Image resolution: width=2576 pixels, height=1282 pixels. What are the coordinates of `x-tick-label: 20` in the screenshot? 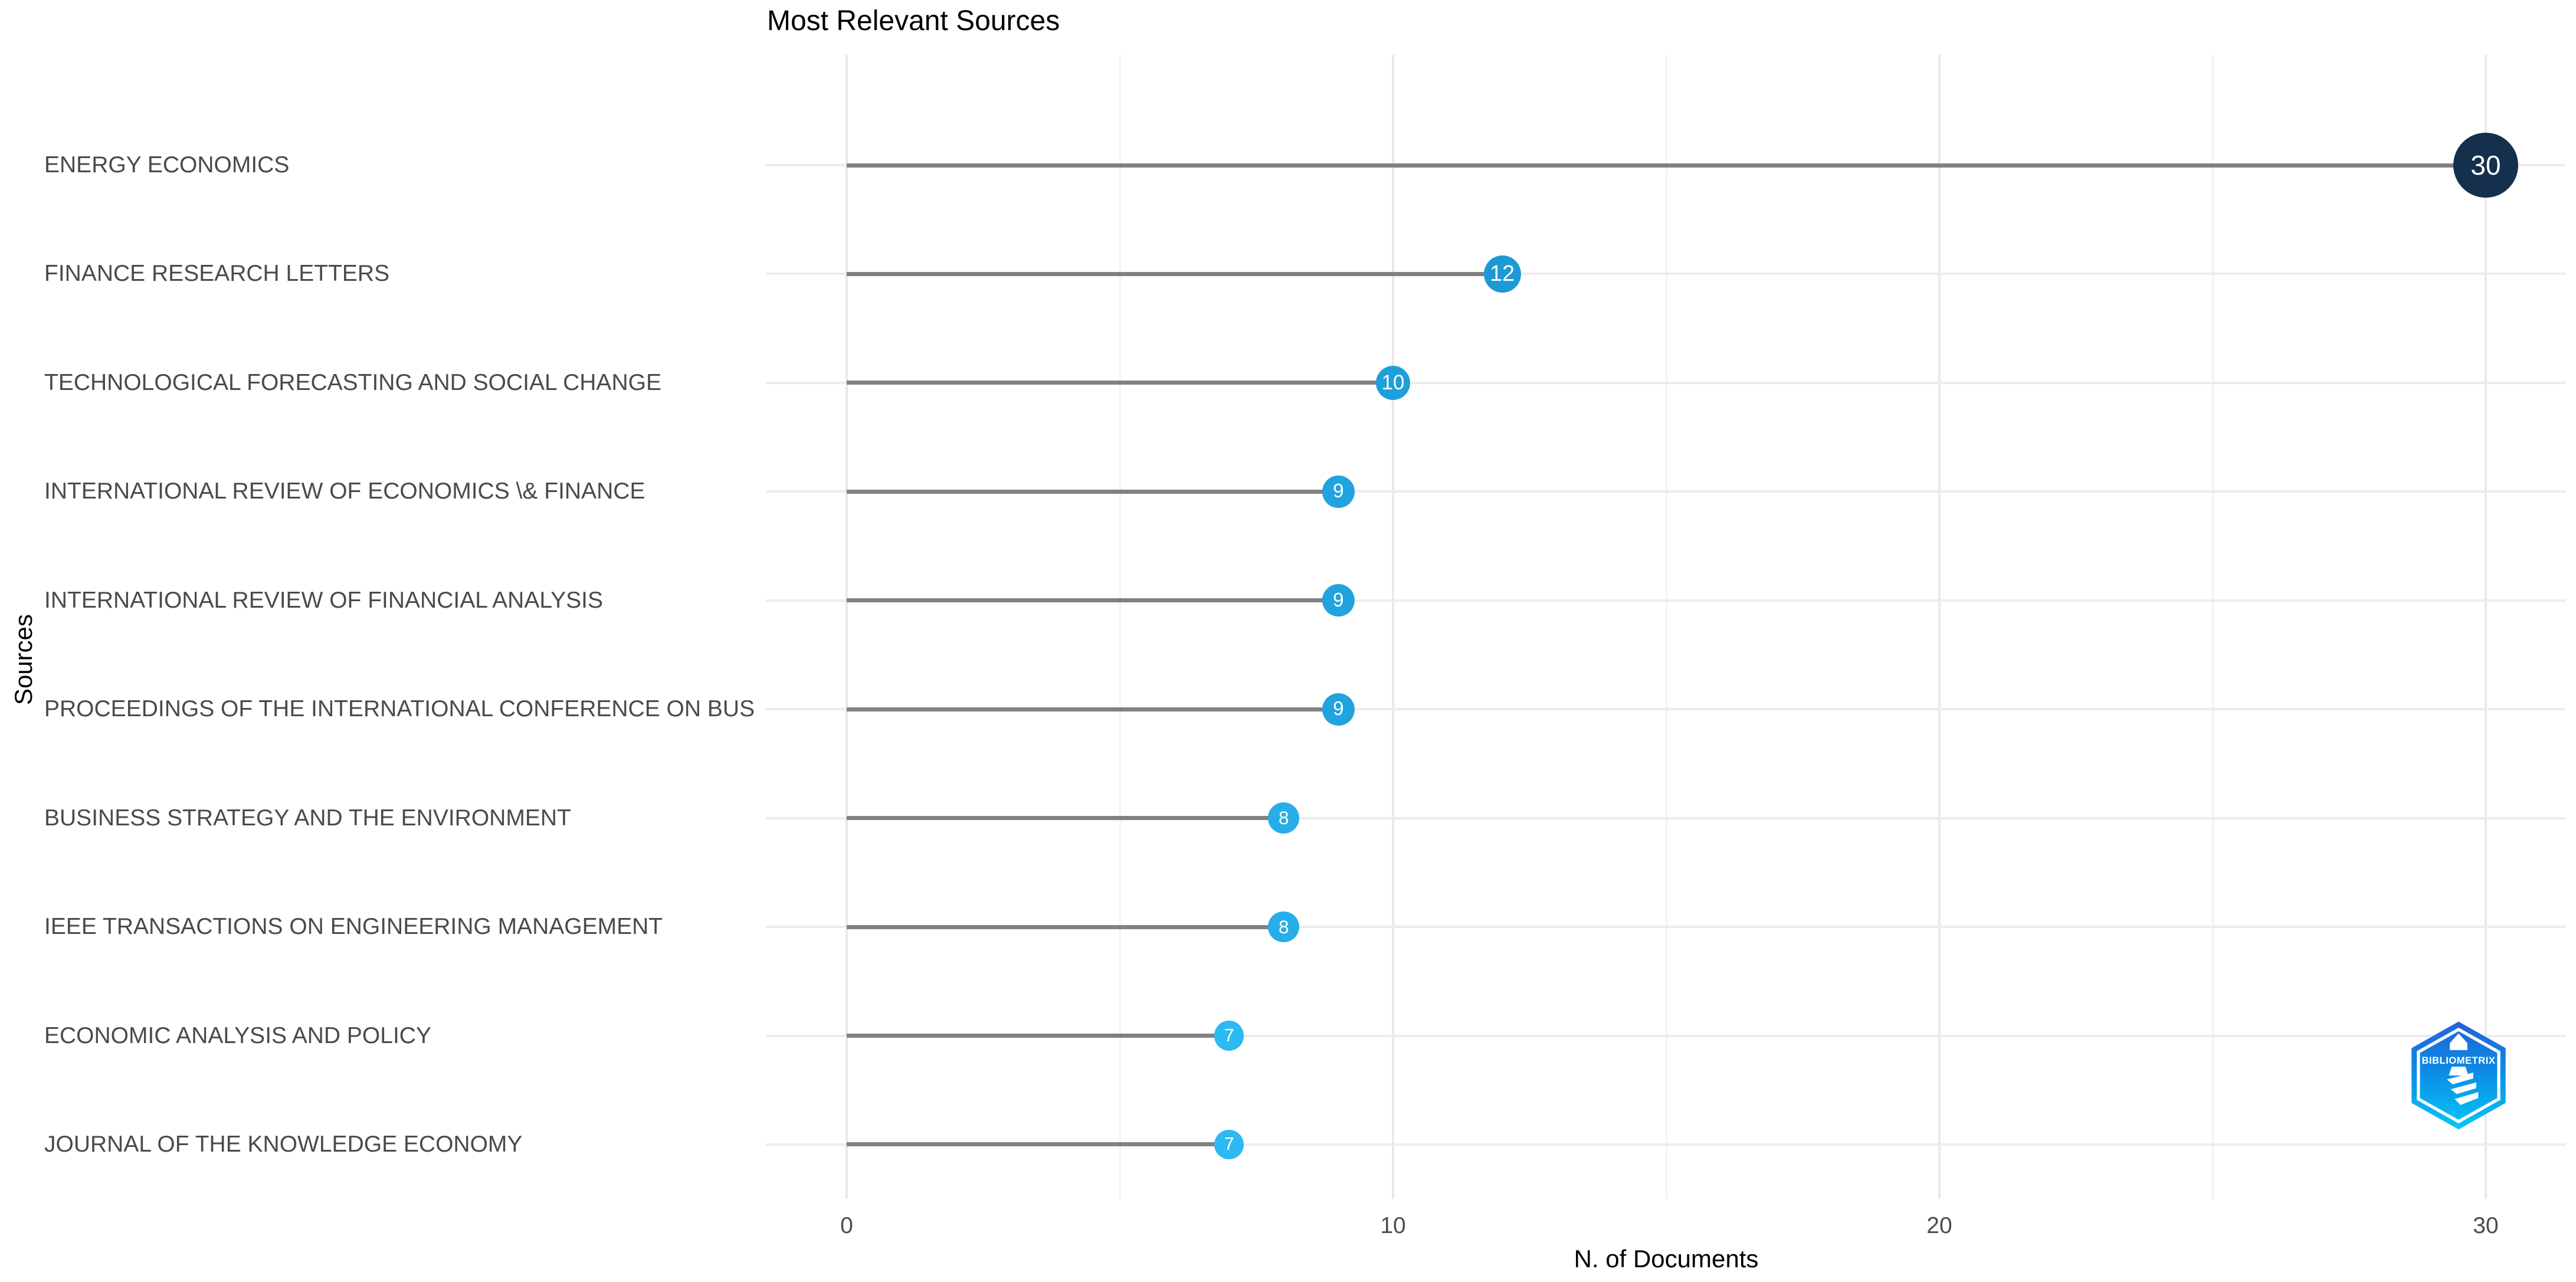 It's located at (1939, 1225).